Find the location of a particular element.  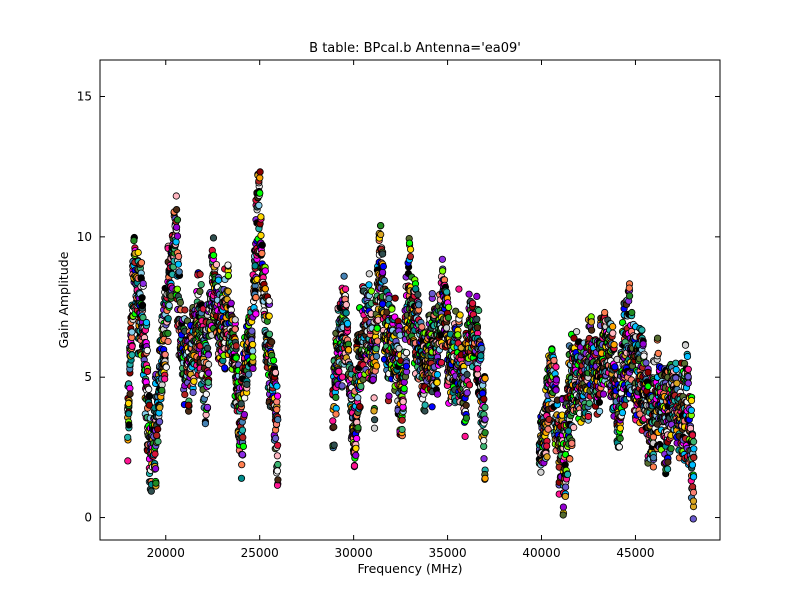

y-tick-label: 0 is located at coordinates (88, 518).